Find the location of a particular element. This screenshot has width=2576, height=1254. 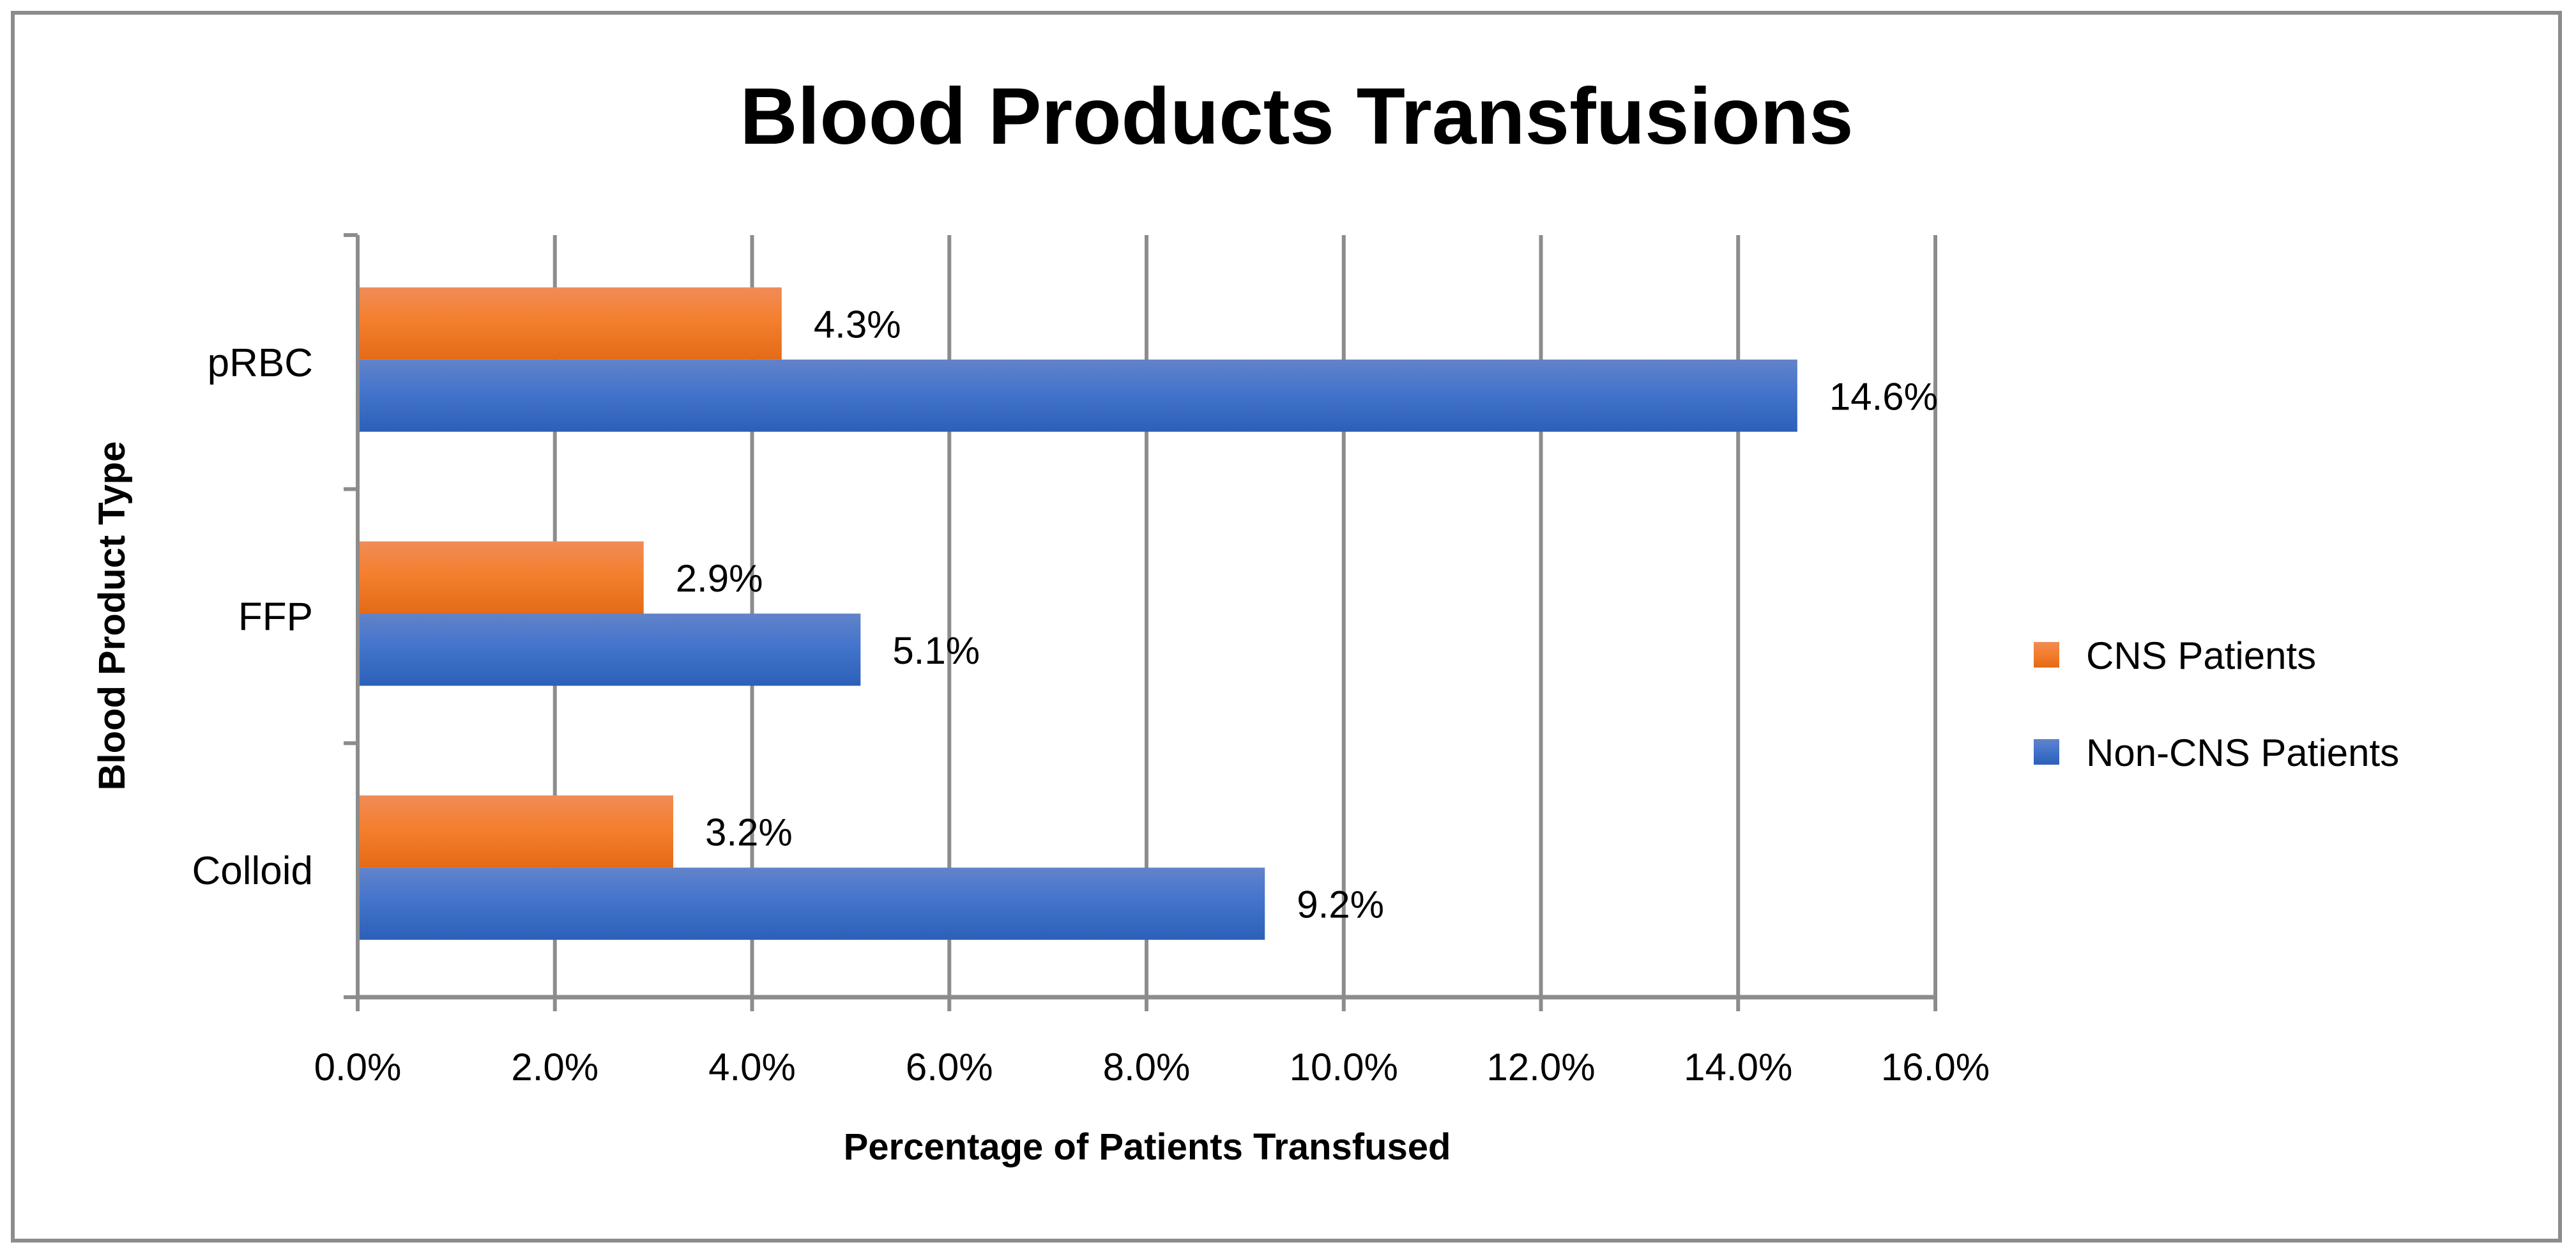

data-label: 4.3% is located at coordinates (857, 325).